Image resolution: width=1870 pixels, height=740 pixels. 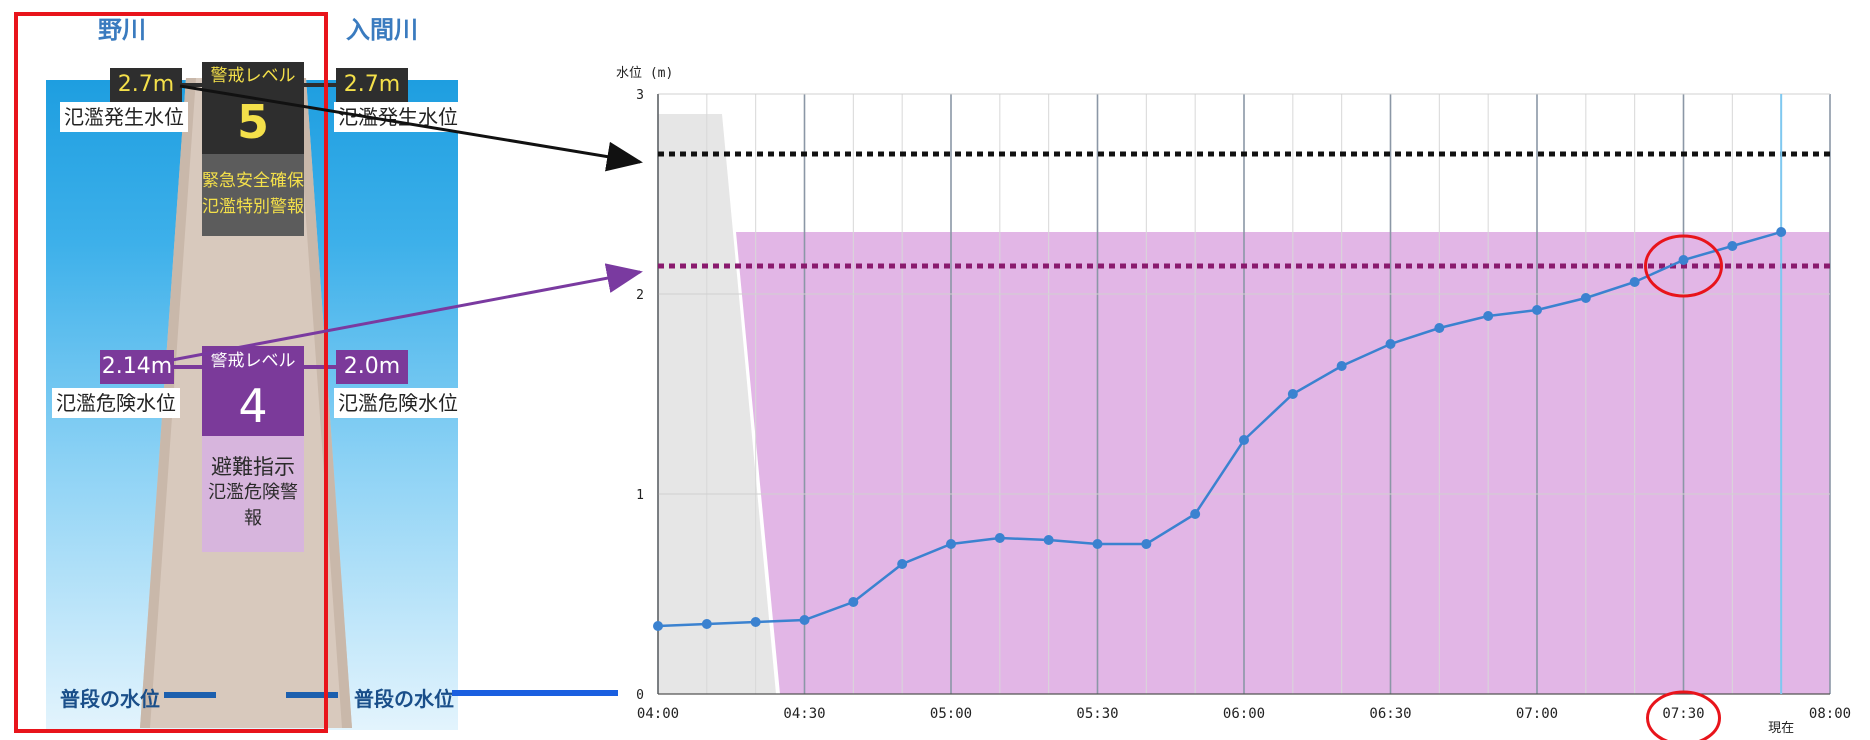 I want to click on highlight-time-circle, so click(x=1683, y=715).